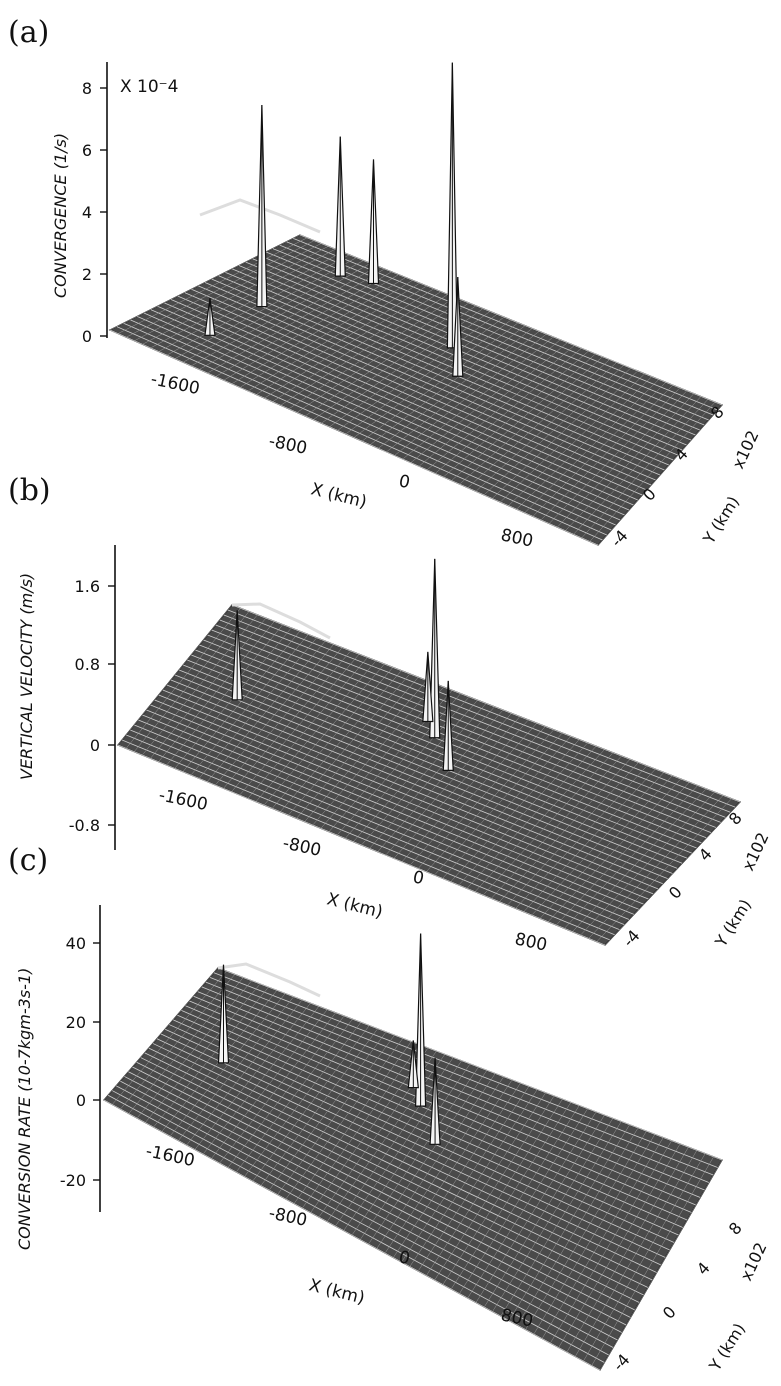 The height and width of the screenshot is (1386, 781). Describe the element at coordinates (355, 905) in the screenshot. I see `panel-b-x-axis-label: X (km)` at that location.